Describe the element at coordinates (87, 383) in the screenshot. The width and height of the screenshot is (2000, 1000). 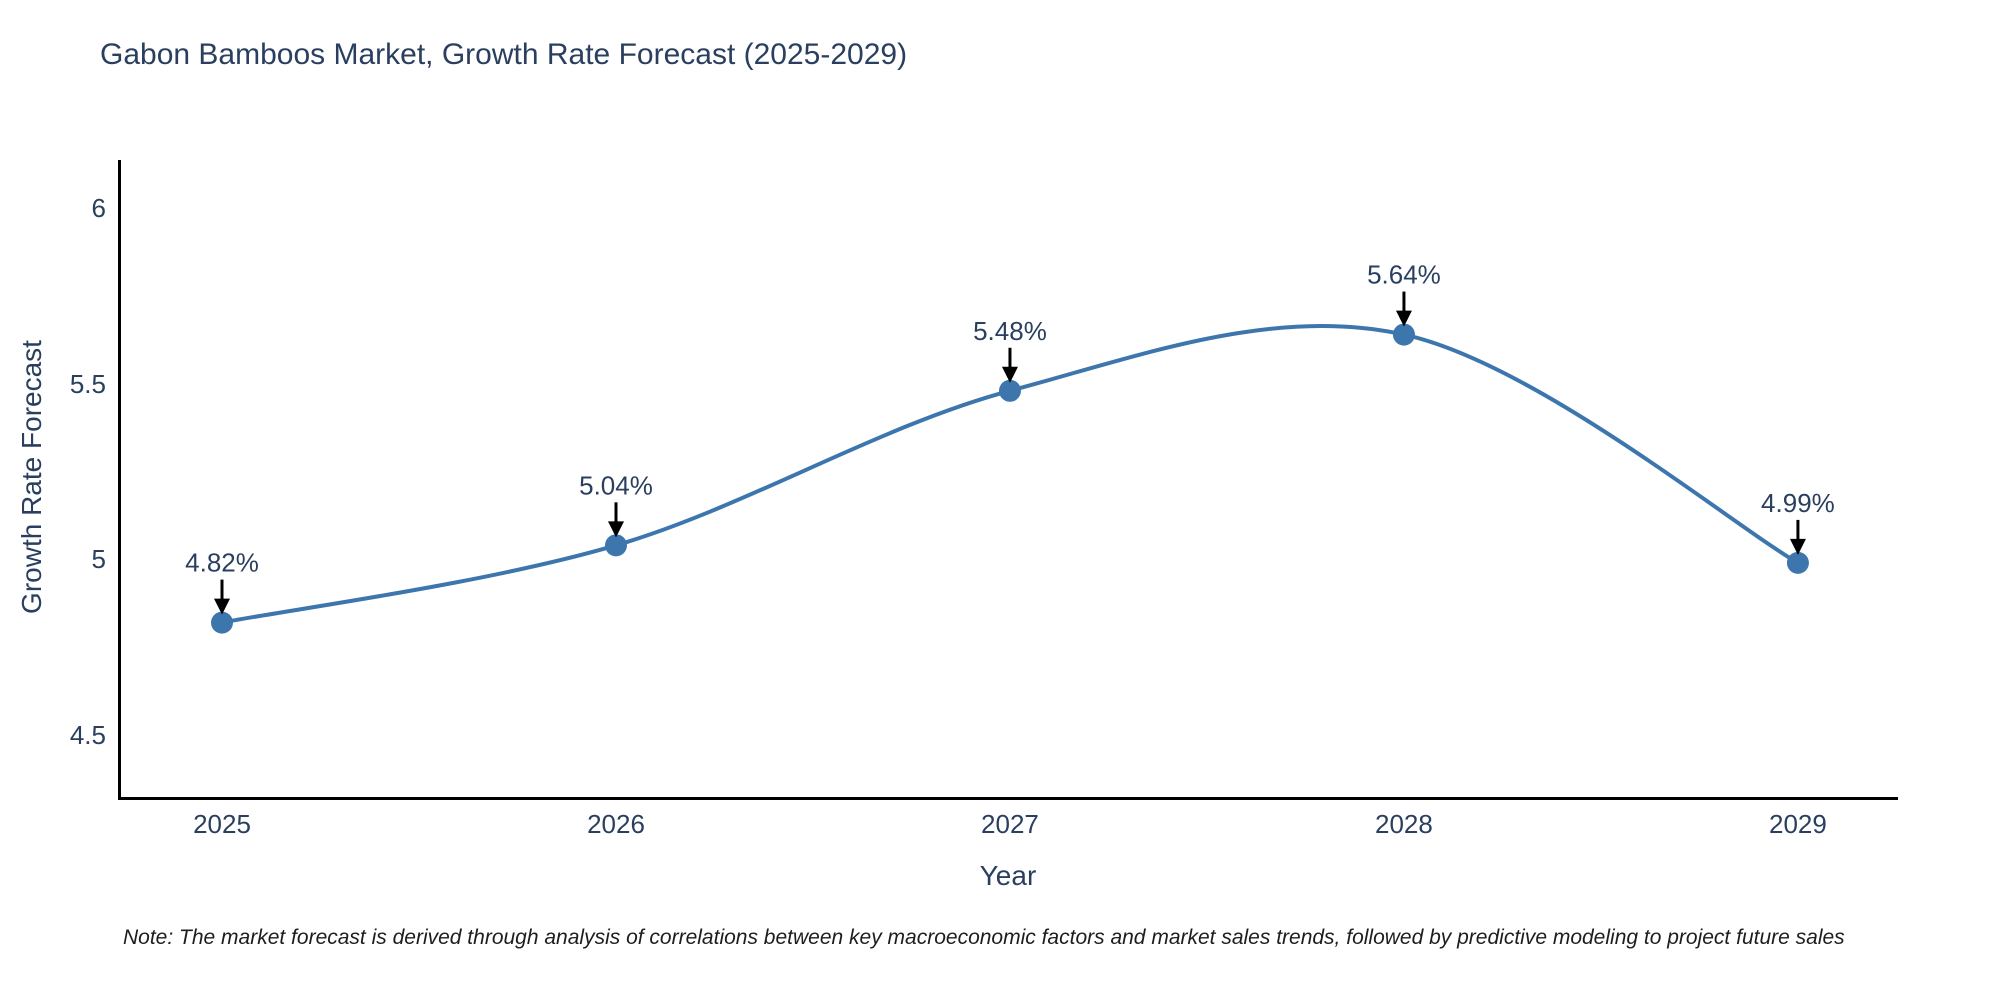
I see `y-tick-label: 5.5` at that location.